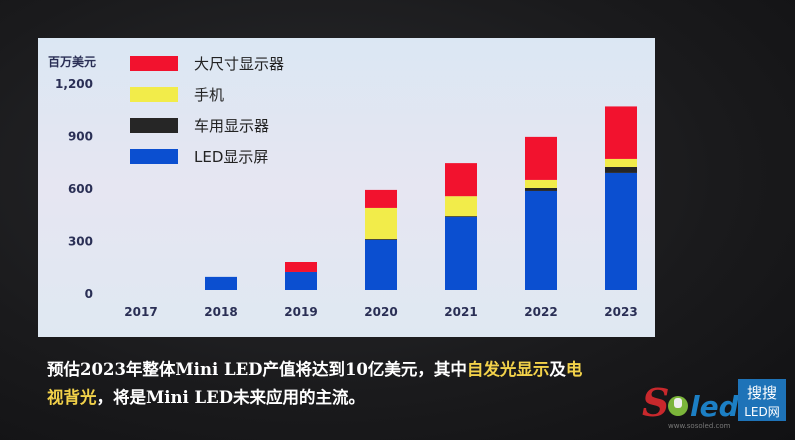  What do you see at coordinates (460, 312) in the screenshot?
I see `x-tick-label: 2021` at bounding box center [460, 312].